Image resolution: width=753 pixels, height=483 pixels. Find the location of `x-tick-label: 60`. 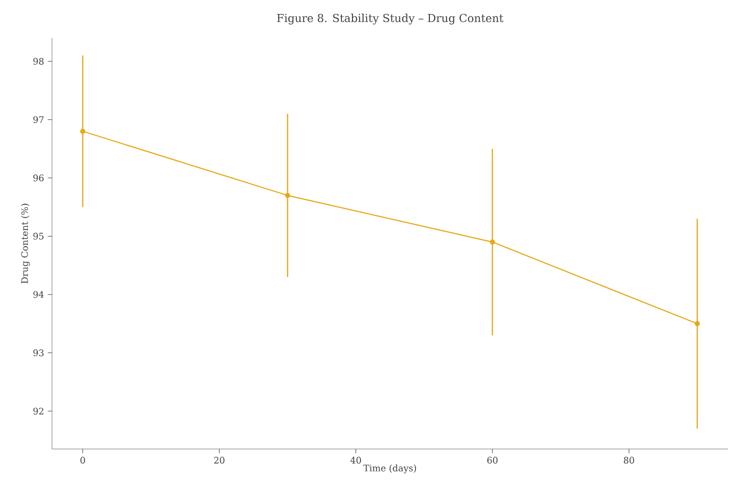

x-tick-label: 60 is located at coordinates (492, 460).